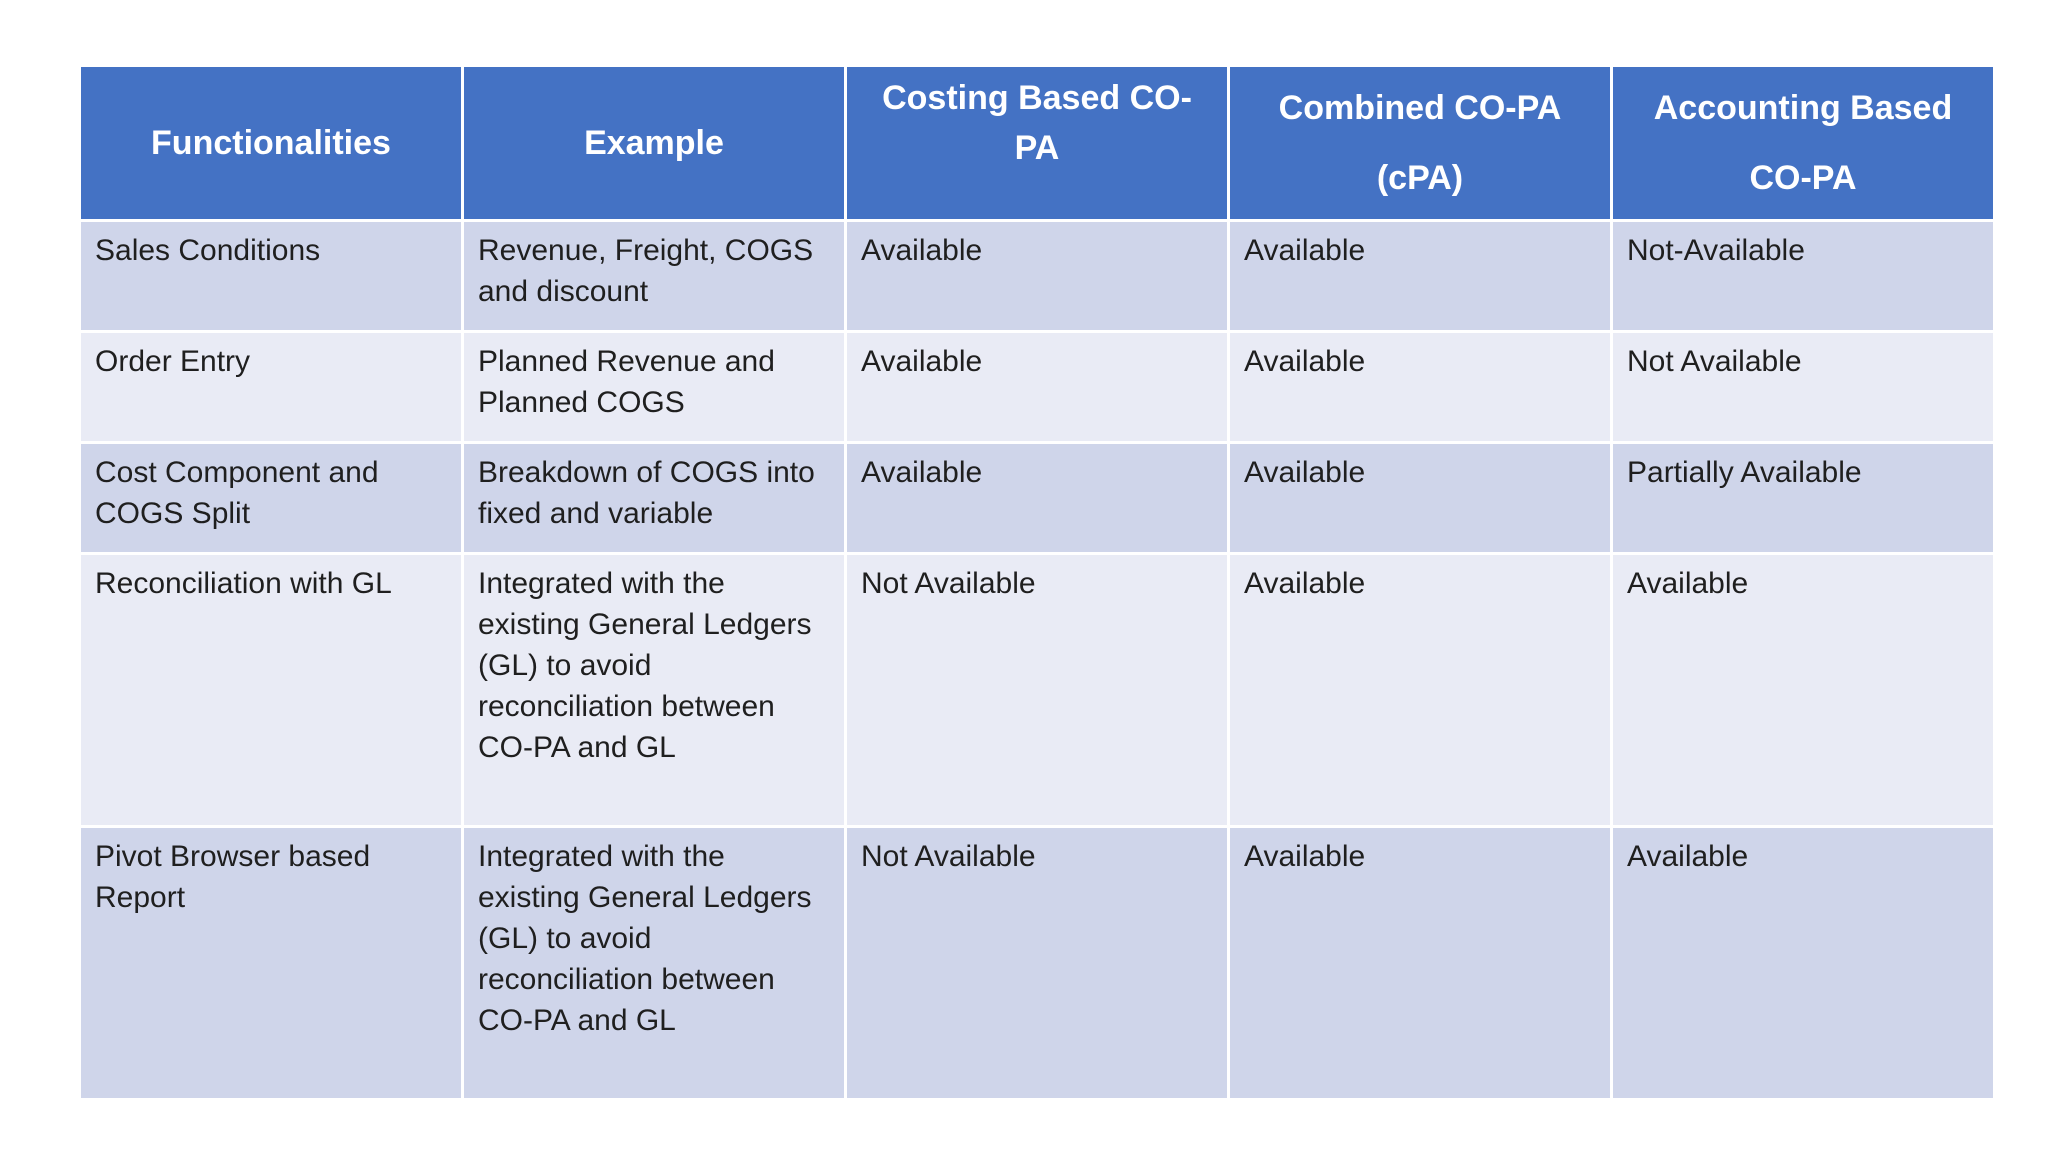 This screenshot has width=2048, height=1152. I want to click on cell-accounting: Not-Available, so click(1803, 276).